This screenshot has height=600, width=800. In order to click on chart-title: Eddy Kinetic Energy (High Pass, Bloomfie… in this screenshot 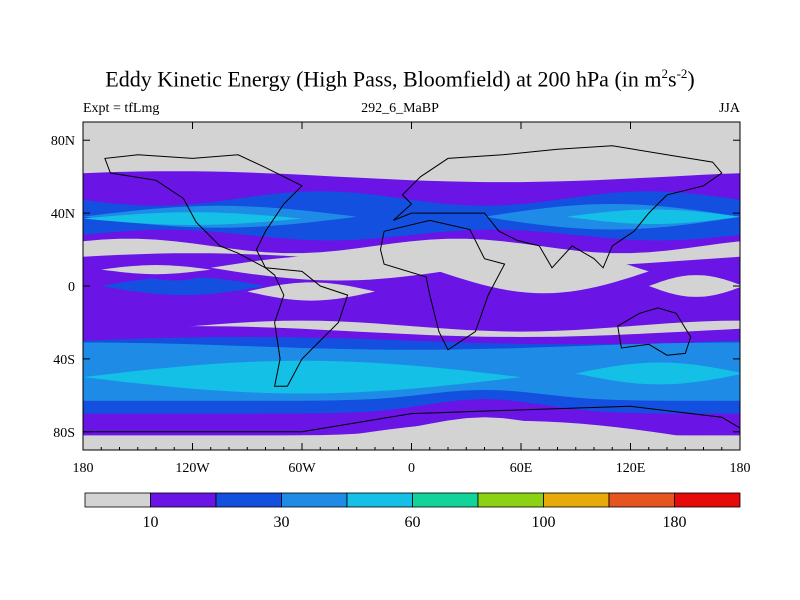, I will do `click(400, 79)`.